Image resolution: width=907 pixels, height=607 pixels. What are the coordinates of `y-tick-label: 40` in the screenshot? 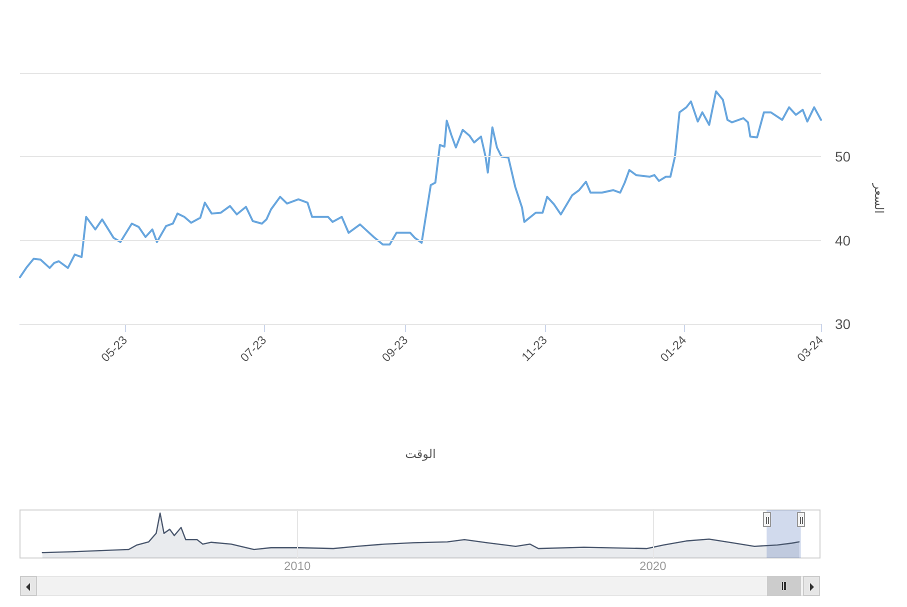 It's located at (843, 240).